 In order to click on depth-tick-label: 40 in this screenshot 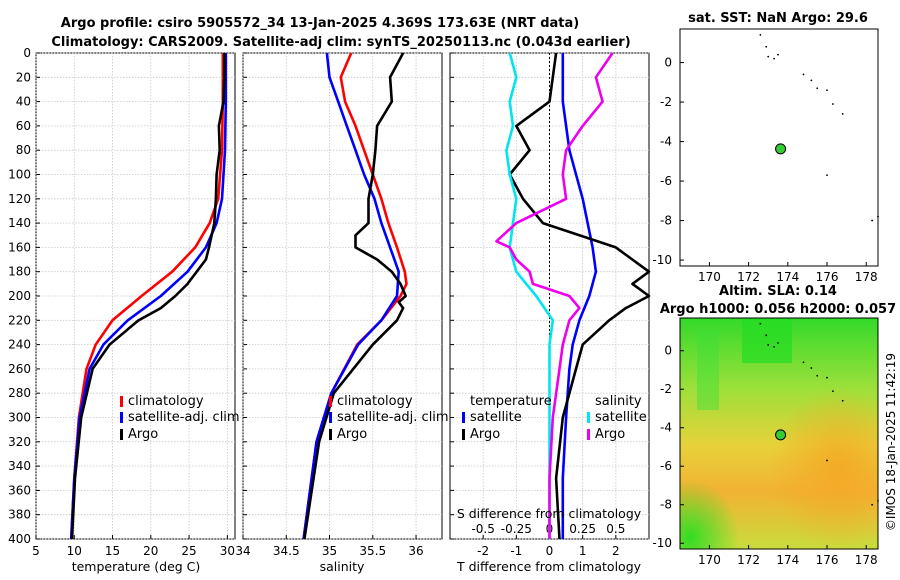, I will do `click(23, 102)`.